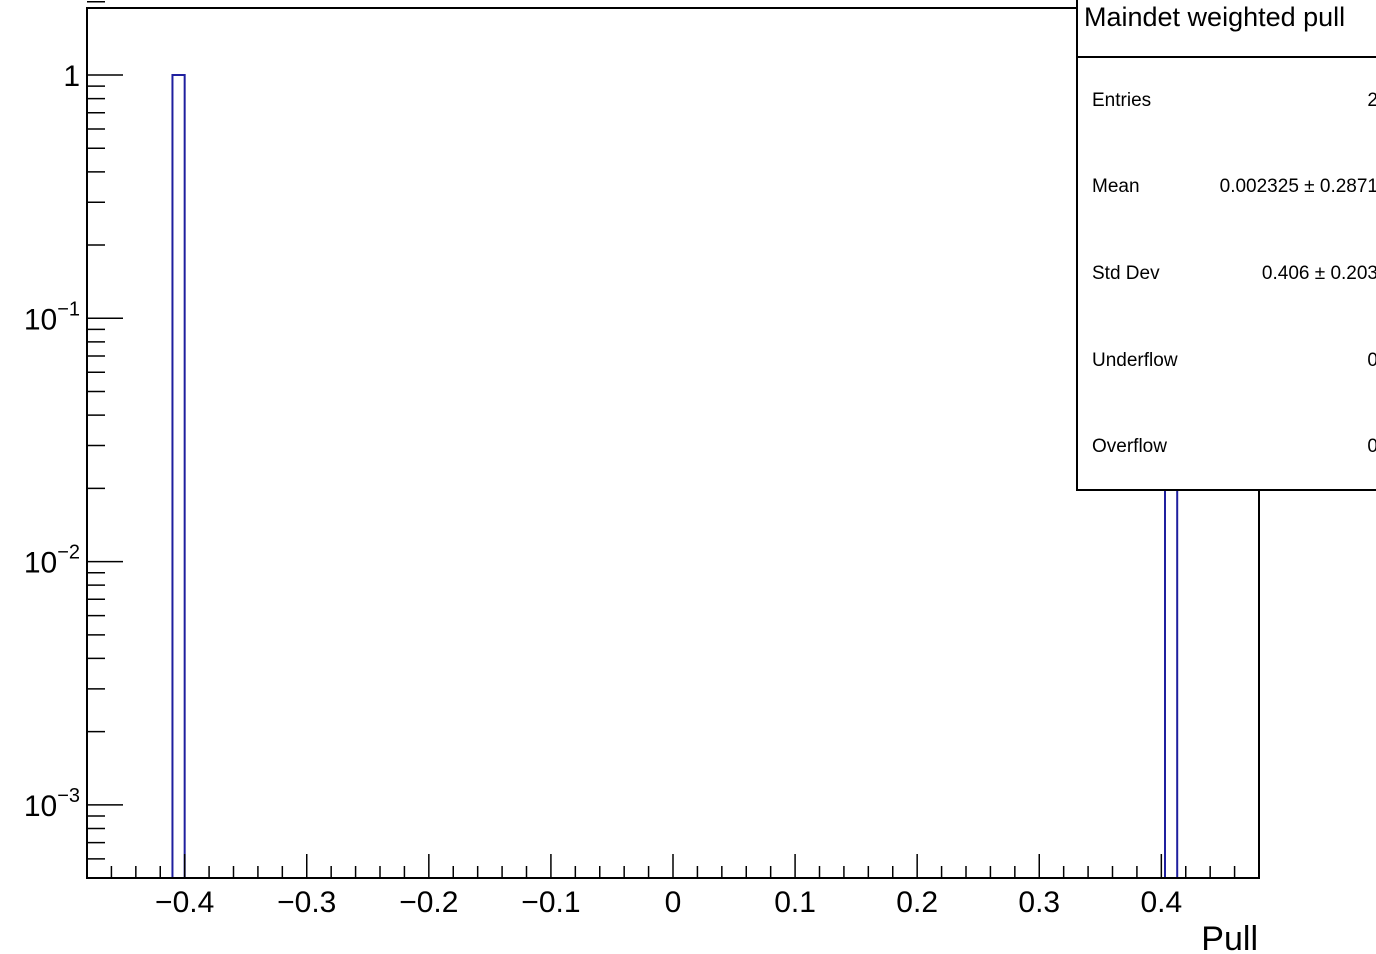 The height and width of the screenshot is (954, 1376). I want to click on x-tick-label: 0, so click(673, 902).